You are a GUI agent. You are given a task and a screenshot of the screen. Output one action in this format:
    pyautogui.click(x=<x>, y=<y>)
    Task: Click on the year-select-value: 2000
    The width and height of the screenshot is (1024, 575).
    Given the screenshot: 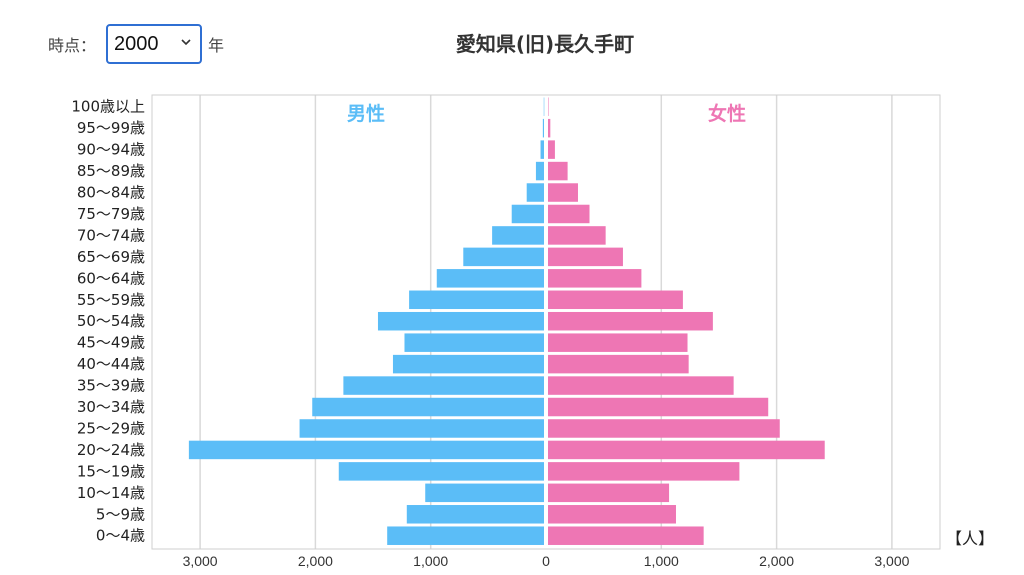 What is the action you would take?
    pyautogui.click(x=136, y=43)
    